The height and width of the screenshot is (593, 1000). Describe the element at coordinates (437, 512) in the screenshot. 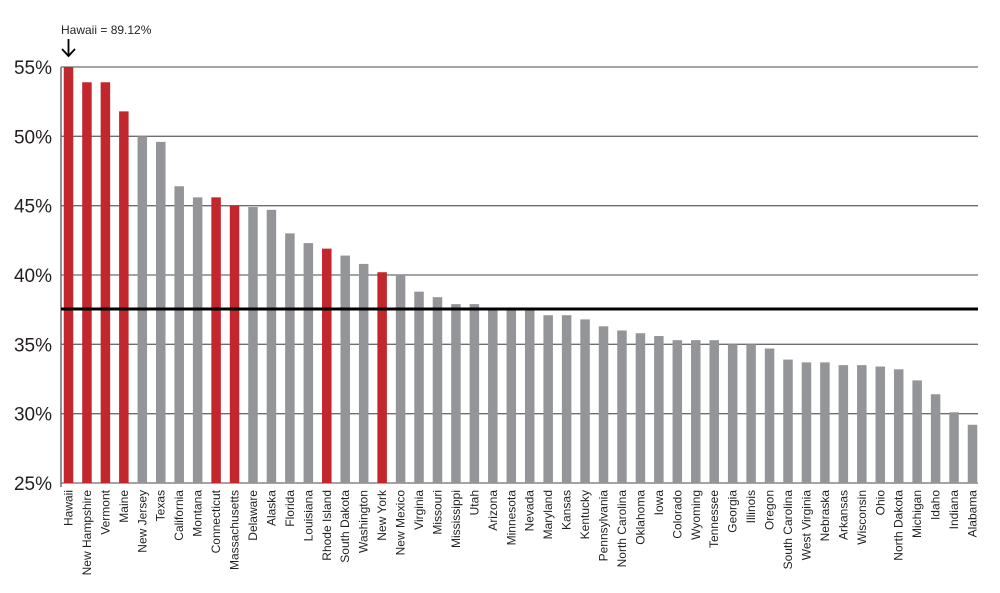

I see `x-tick-label: Missouri` at that location.